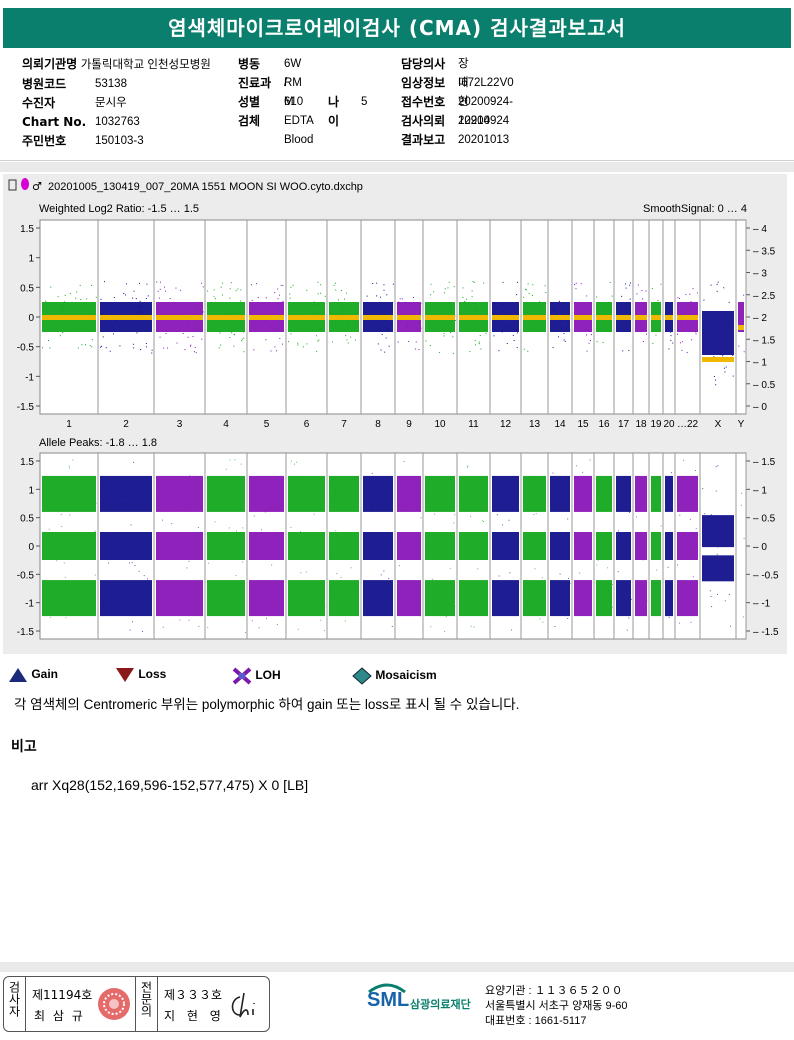  I want to click on report-title: 염색체마이크로어레이검사 (CMA) 검사결과보고서, so click(397, 28).